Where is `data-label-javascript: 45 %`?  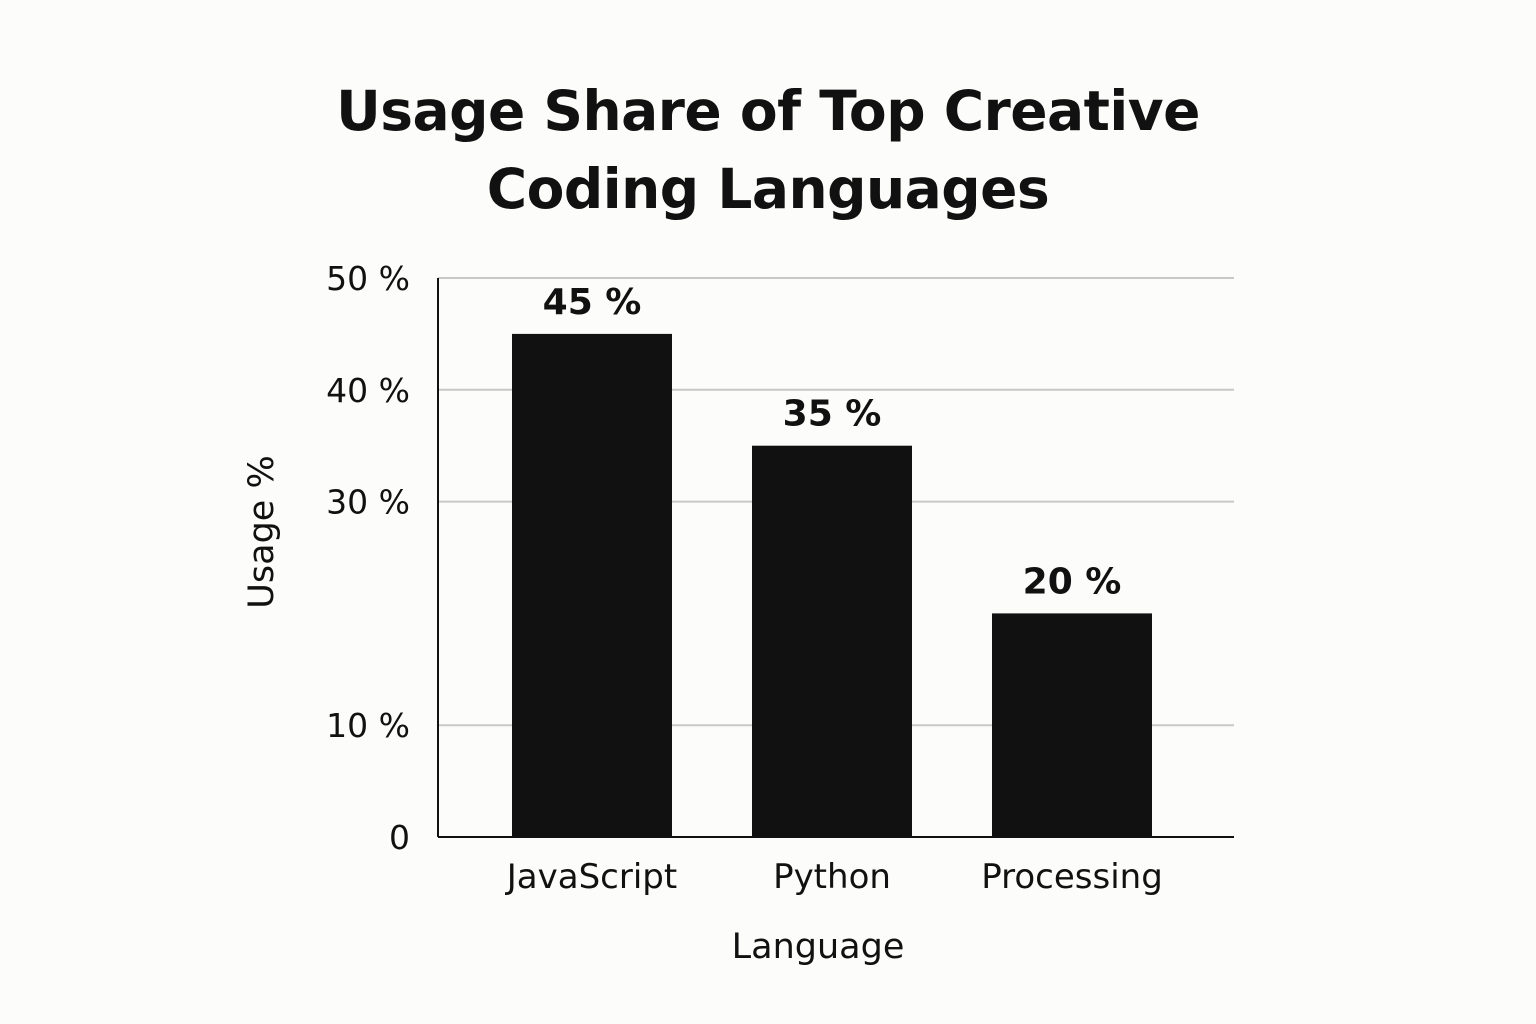
data-label-javascript: 45 % is located at coordinates (592, 302).